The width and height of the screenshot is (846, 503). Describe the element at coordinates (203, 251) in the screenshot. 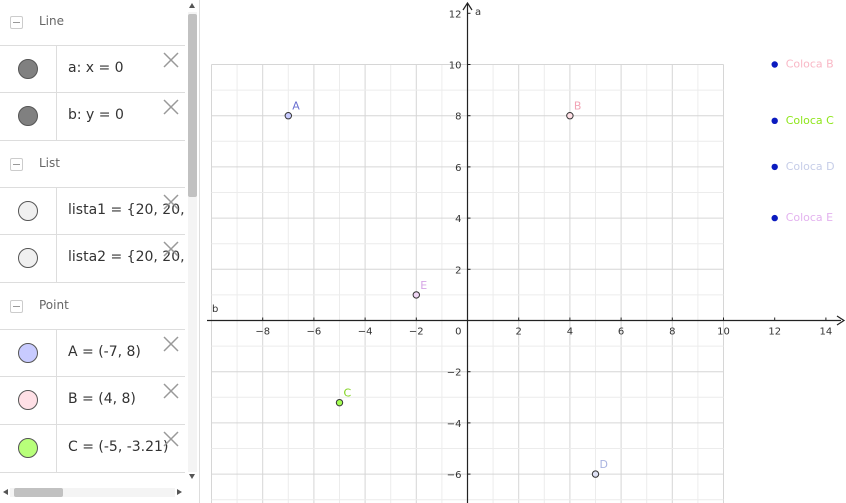

I see `view-divider` at that location.